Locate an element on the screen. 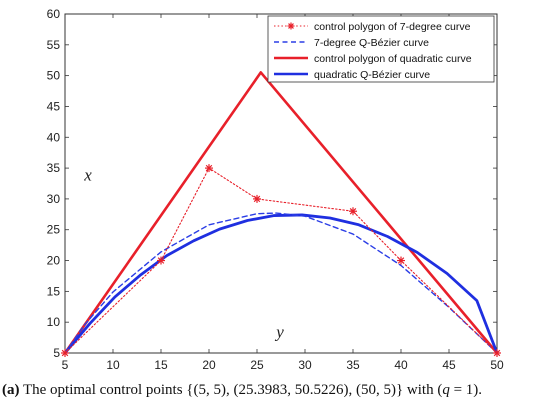 This screenshot has width=550, height=406. y-tick-label: 60 is located at coordinates (54, 14).